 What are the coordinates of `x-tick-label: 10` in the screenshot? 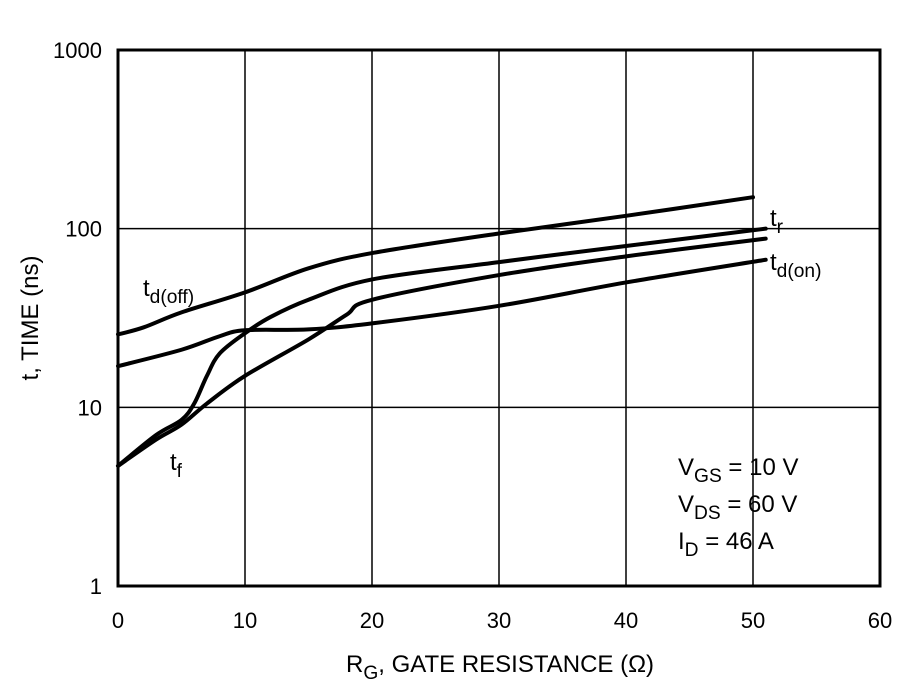 It's located at (245, 620).